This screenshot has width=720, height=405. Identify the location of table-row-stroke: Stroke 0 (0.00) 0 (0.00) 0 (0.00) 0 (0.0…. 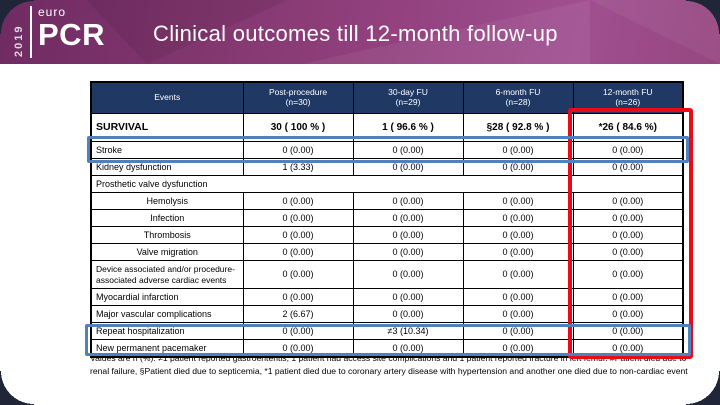
(387, 150).